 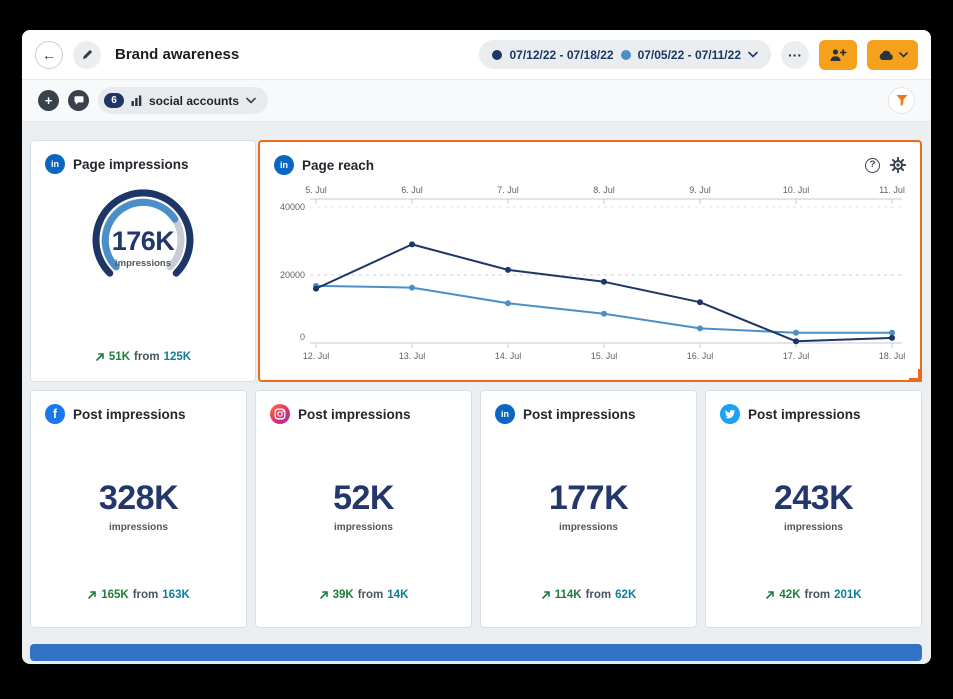 What do you see at coordinates (115, 595) in the screenshot?
I see `delta-value: 165K` at bounding box center [115, 595].